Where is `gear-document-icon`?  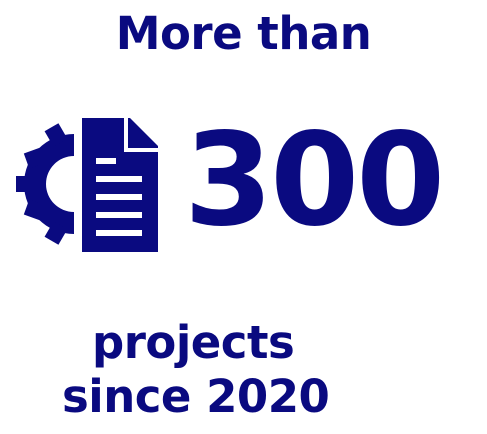
gear-document-icon is located at coordinates (87, 185).